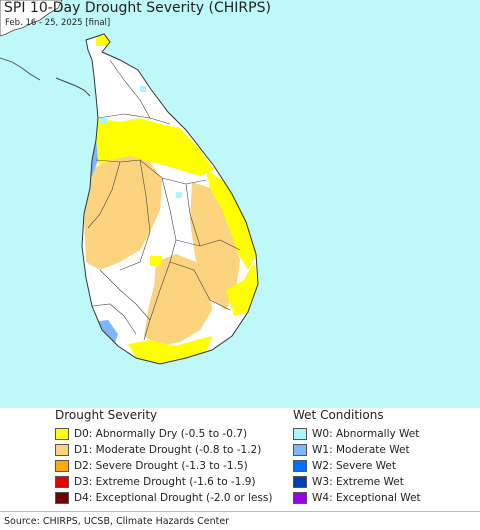  I want to click on drought-legend-label: D1: Moderate Drought (-0.8 to -1.2), so click(168, 450).